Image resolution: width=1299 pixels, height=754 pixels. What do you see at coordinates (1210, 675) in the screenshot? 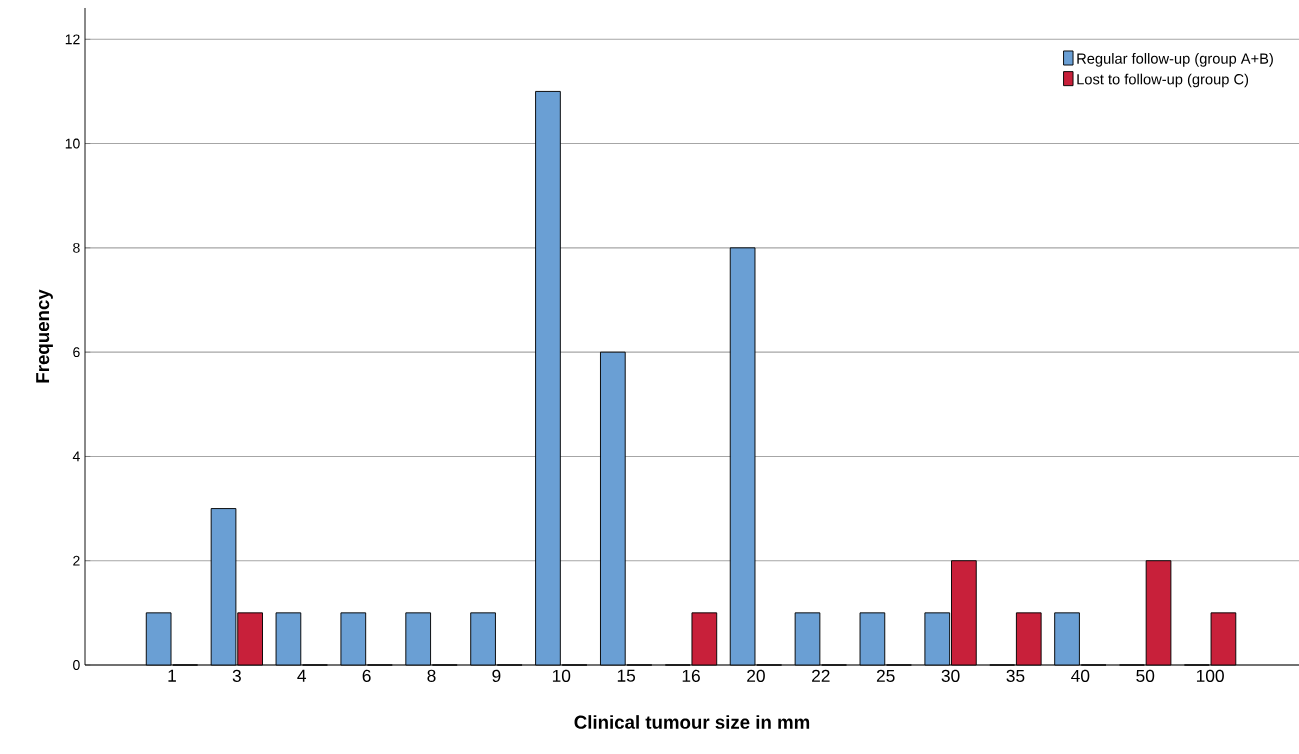
I see `x-tick-label: 100` at bounding box center [1210, 675].